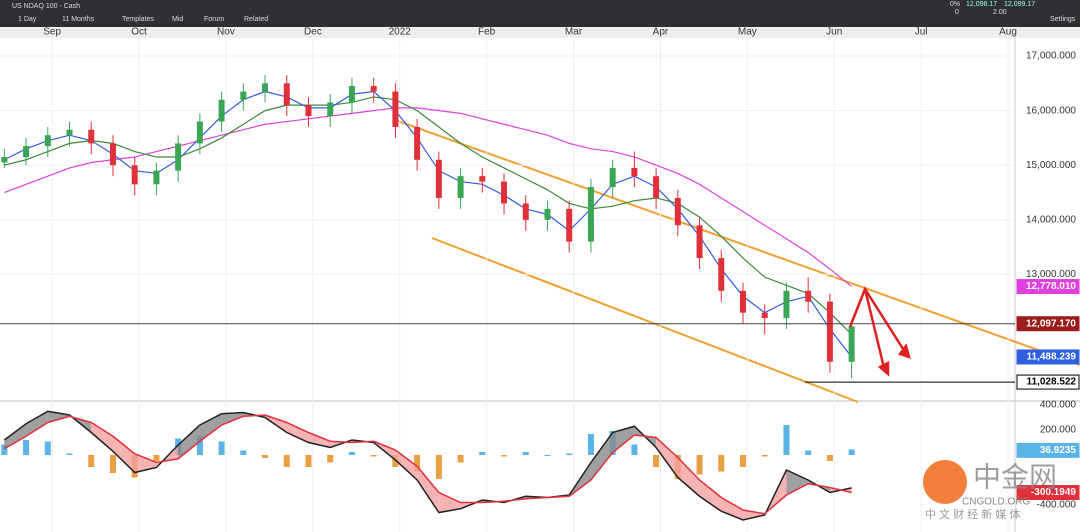  I want to click on x-tick-label: Jul, so click(921, 32).